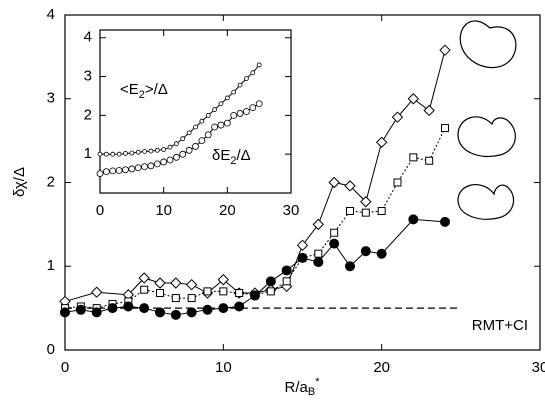 Image resolution: width=545 pixels, height=401 pixels. Describe the element at coordinates (88, 37) in the screenshot. I see `y-tick-label: 4` at that location.